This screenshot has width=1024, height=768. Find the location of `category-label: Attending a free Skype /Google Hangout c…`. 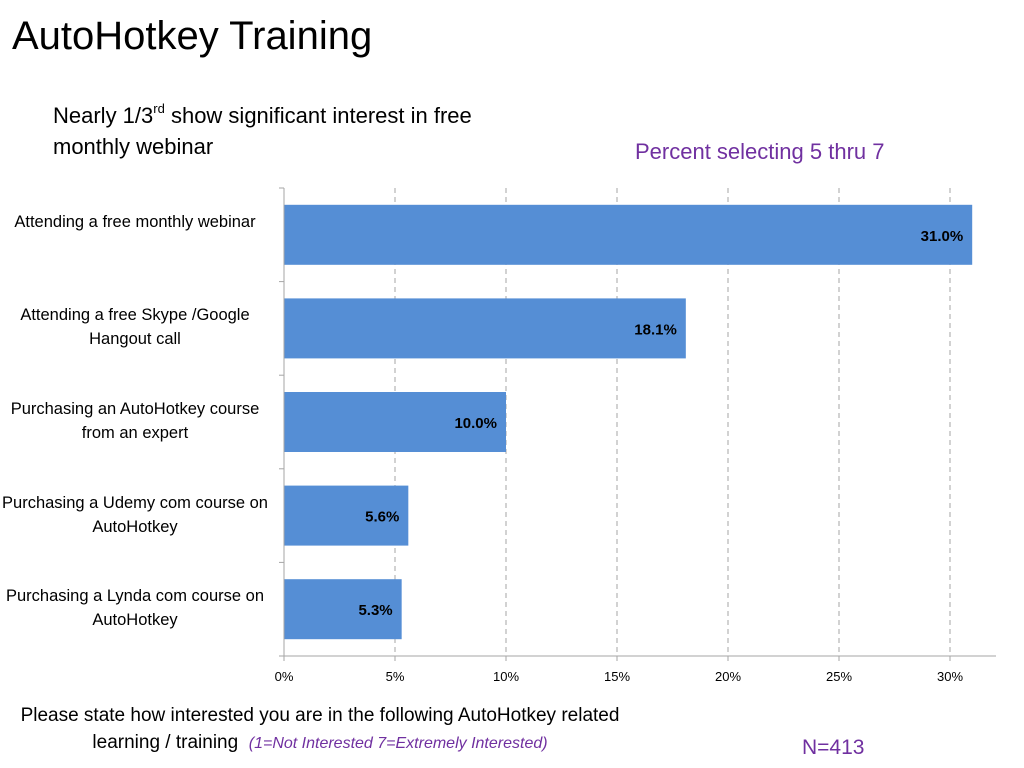

category-label: Attending a free Skype /Google Hangout c… is located at coordinates (135, 327).